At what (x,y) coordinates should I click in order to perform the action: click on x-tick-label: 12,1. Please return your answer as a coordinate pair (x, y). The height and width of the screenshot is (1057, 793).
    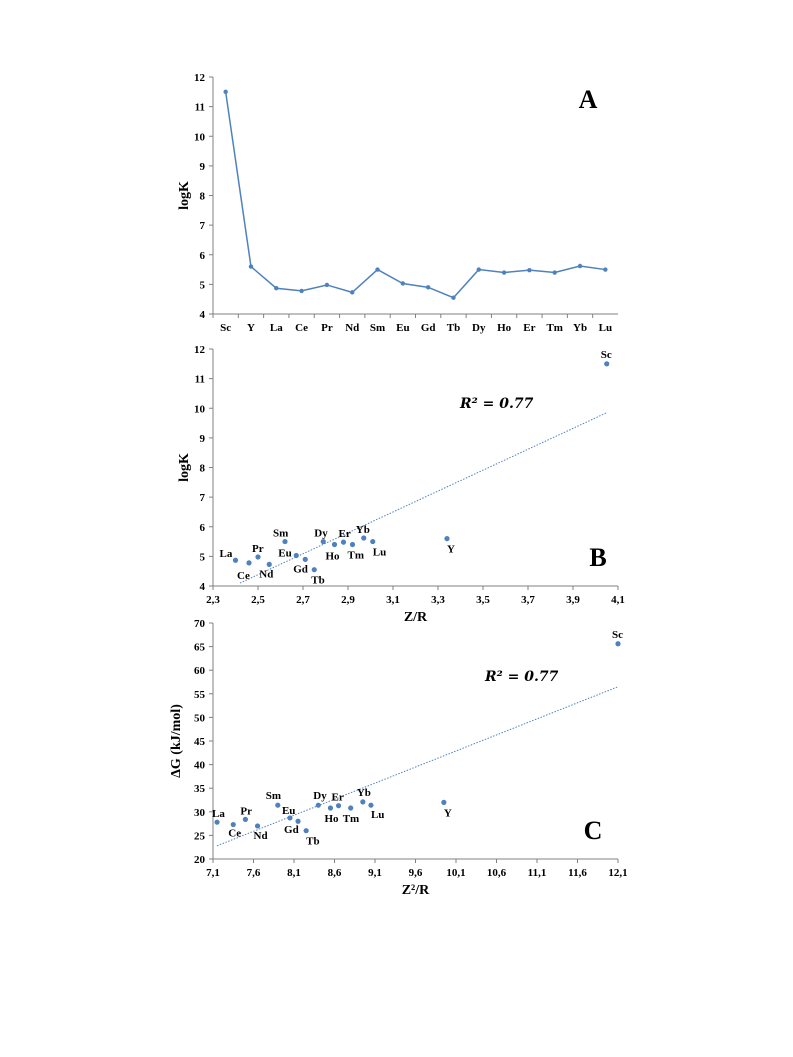
    Looking at the image, I should click on (617, 873).